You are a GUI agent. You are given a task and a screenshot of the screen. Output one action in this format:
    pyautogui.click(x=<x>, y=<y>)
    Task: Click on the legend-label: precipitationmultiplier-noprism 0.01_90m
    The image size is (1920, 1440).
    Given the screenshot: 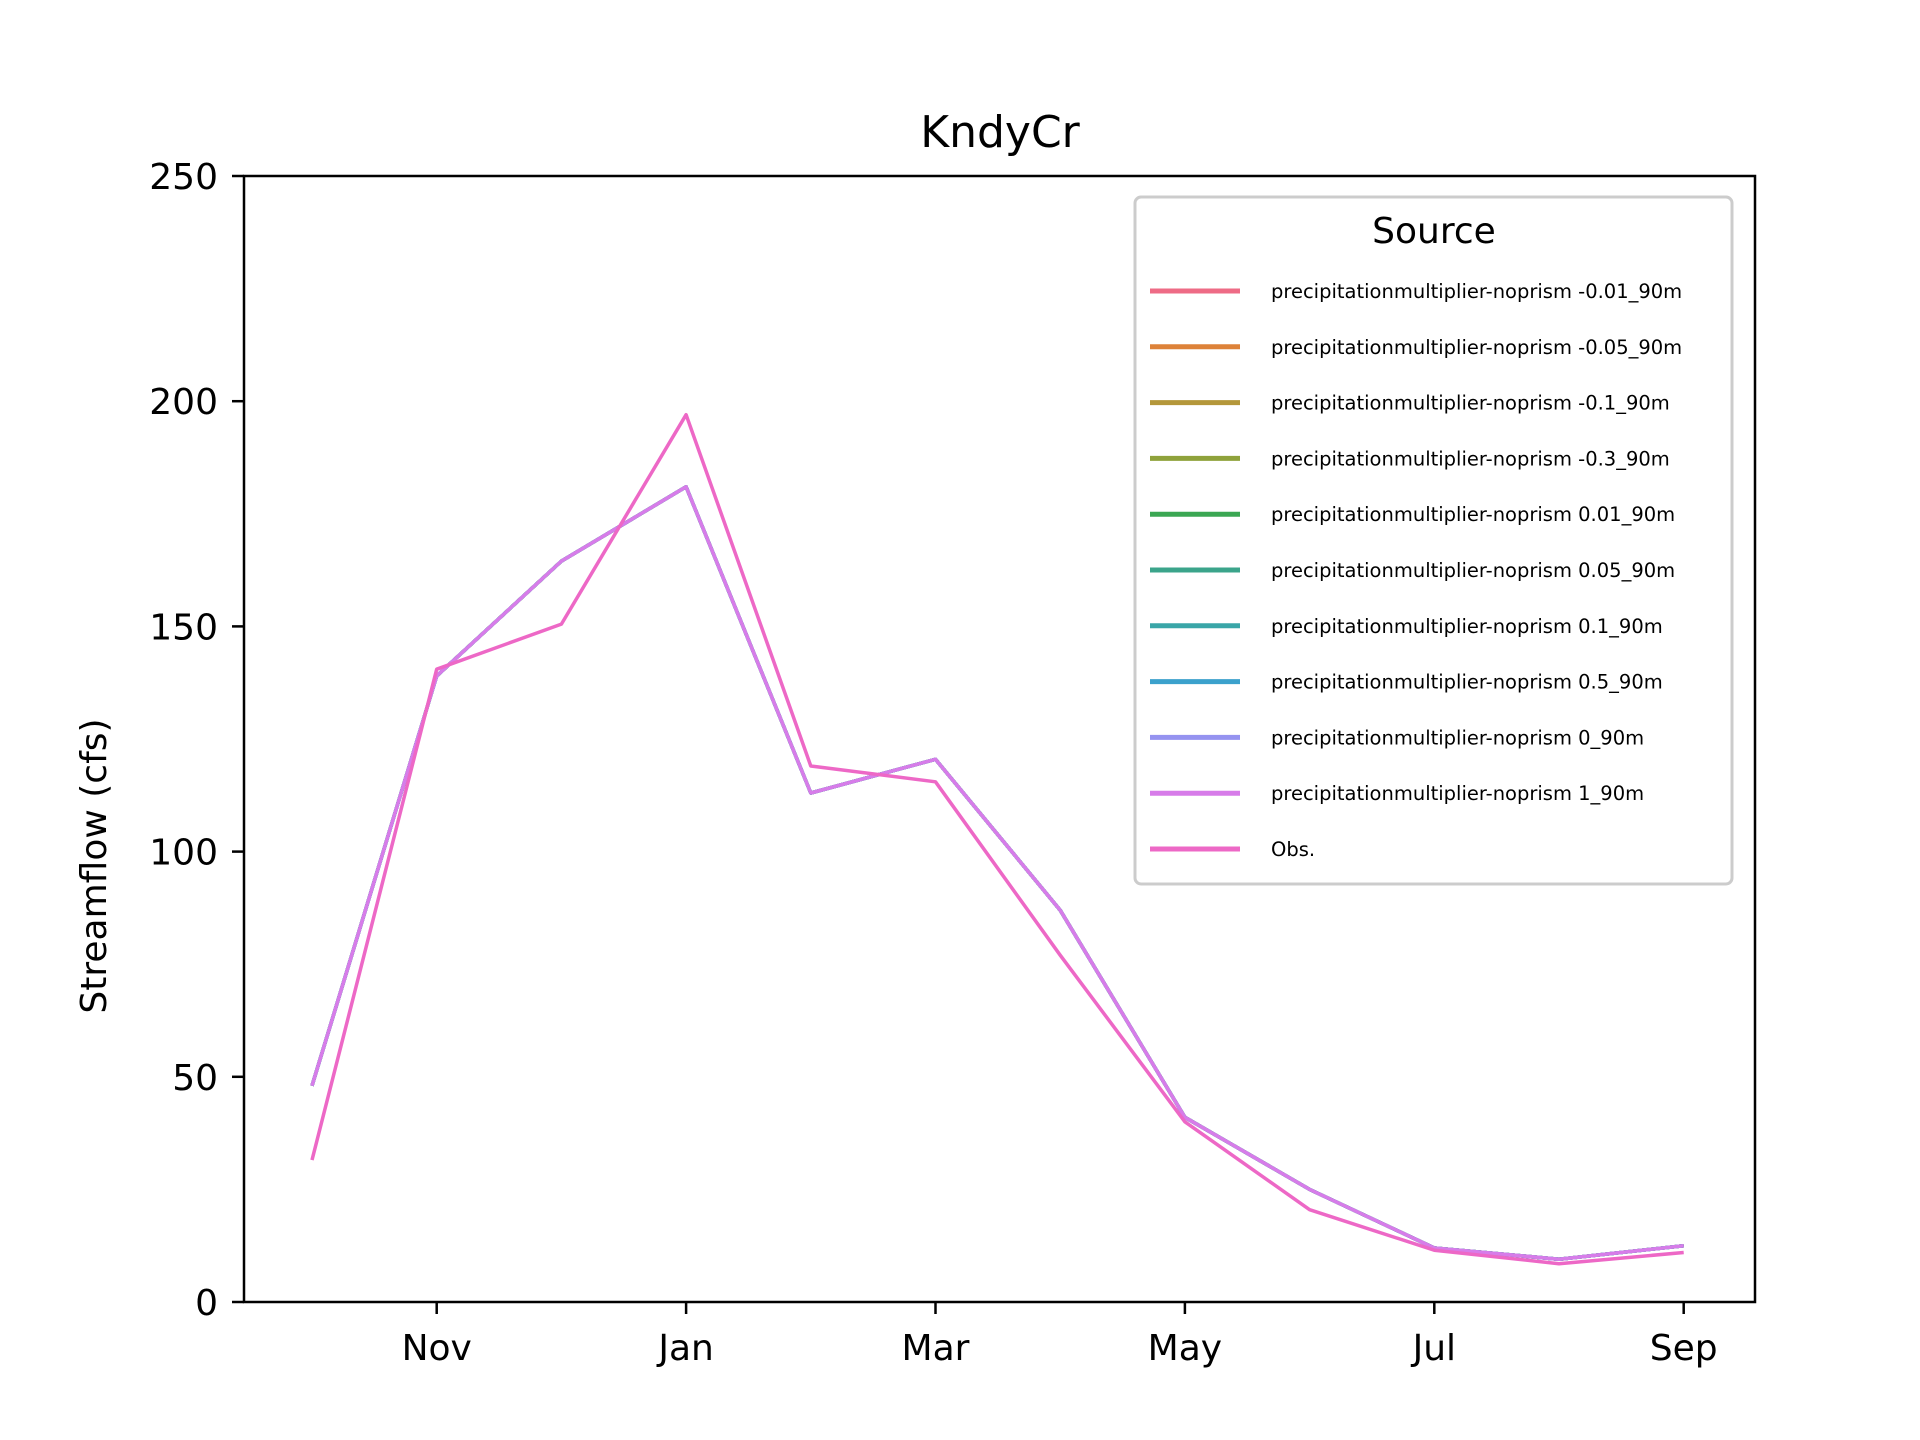 What is the action you would take?
    pyautogui.click(x=1473, y=514)
    